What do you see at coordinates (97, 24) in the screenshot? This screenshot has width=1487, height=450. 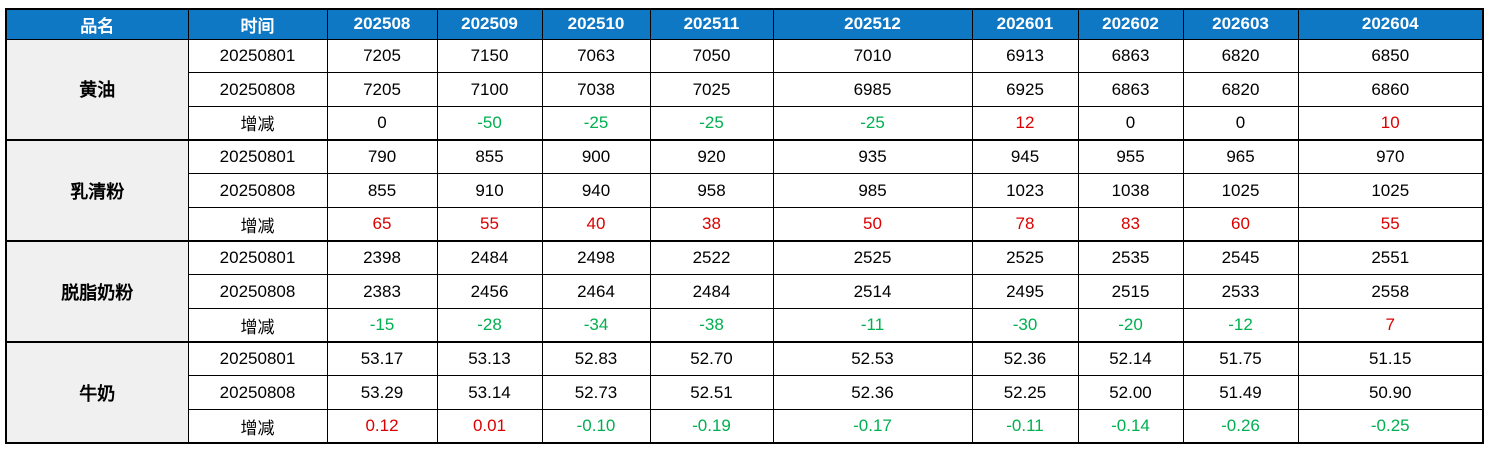 I see `column-header-product: 品名` at bounding box center [97, 24].